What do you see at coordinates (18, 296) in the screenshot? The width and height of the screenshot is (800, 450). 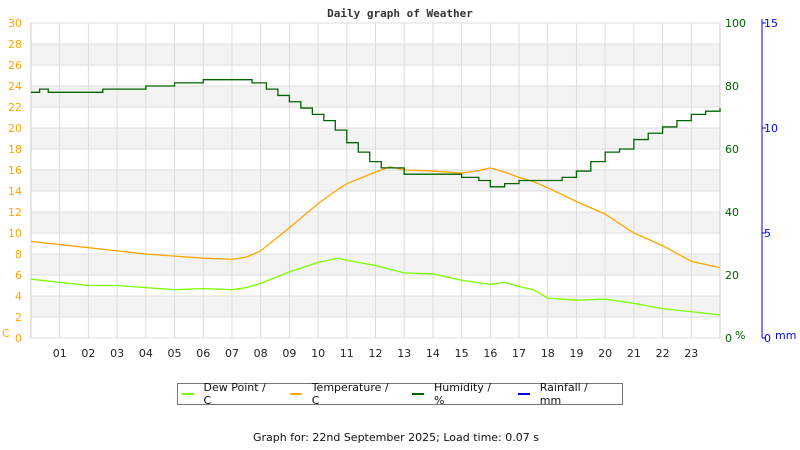 I see `left-tick-label: 4` at bounding box center [18, 296].